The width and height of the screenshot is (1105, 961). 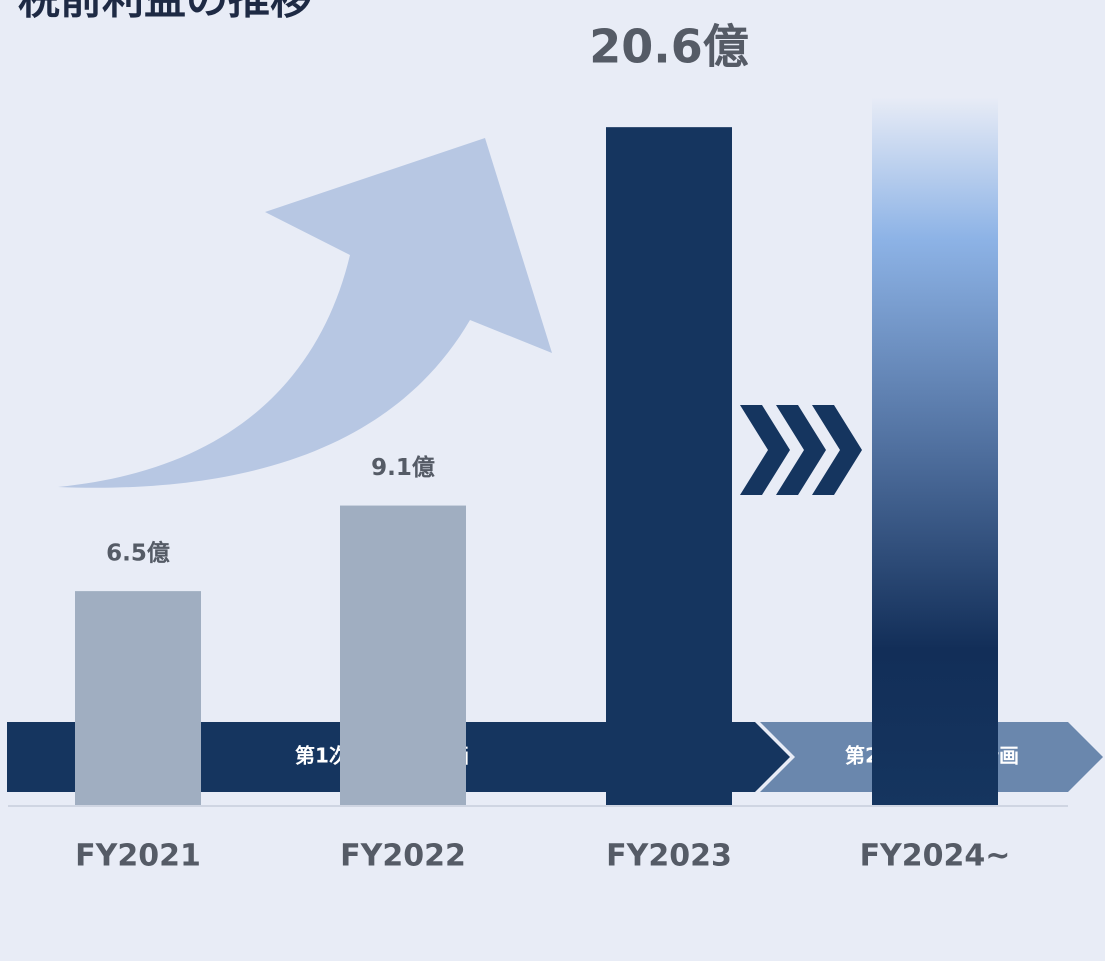 I want to click on x-tick-label: FY2021, so click(x=138, y=856).